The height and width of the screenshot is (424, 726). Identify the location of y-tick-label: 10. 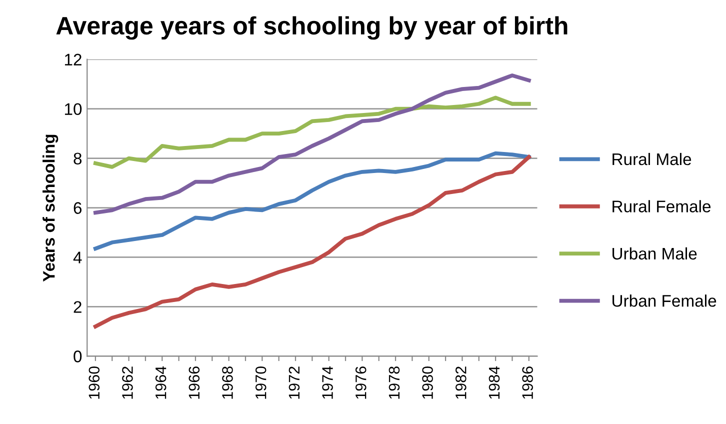
(73, 109).